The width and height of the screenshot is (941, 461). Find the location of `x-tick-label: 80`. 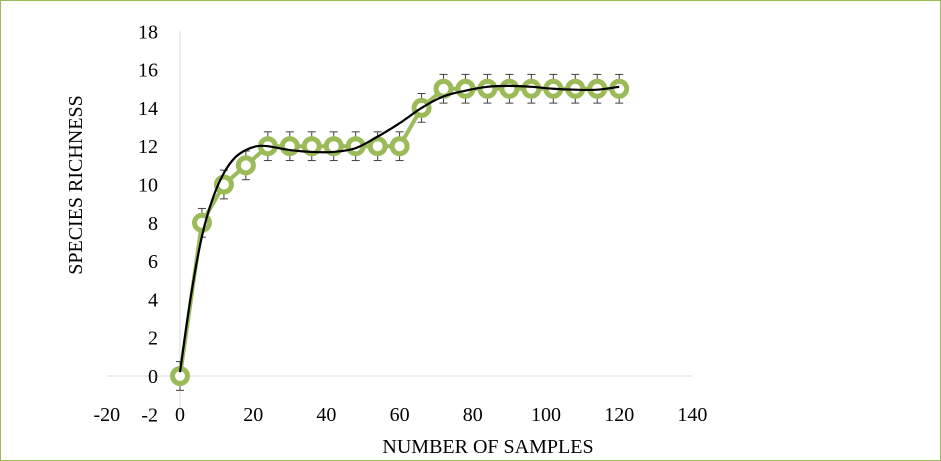

x-tick-label: 80 is located at coordinates (473, 415).